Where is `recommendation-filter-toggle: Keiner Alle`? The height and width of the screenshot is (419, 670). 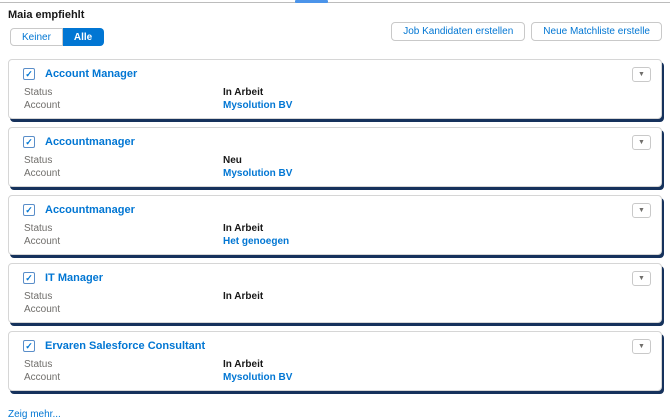 recommendation-filter-toggle: Keiner Alle is located at coordinates (57, 37).